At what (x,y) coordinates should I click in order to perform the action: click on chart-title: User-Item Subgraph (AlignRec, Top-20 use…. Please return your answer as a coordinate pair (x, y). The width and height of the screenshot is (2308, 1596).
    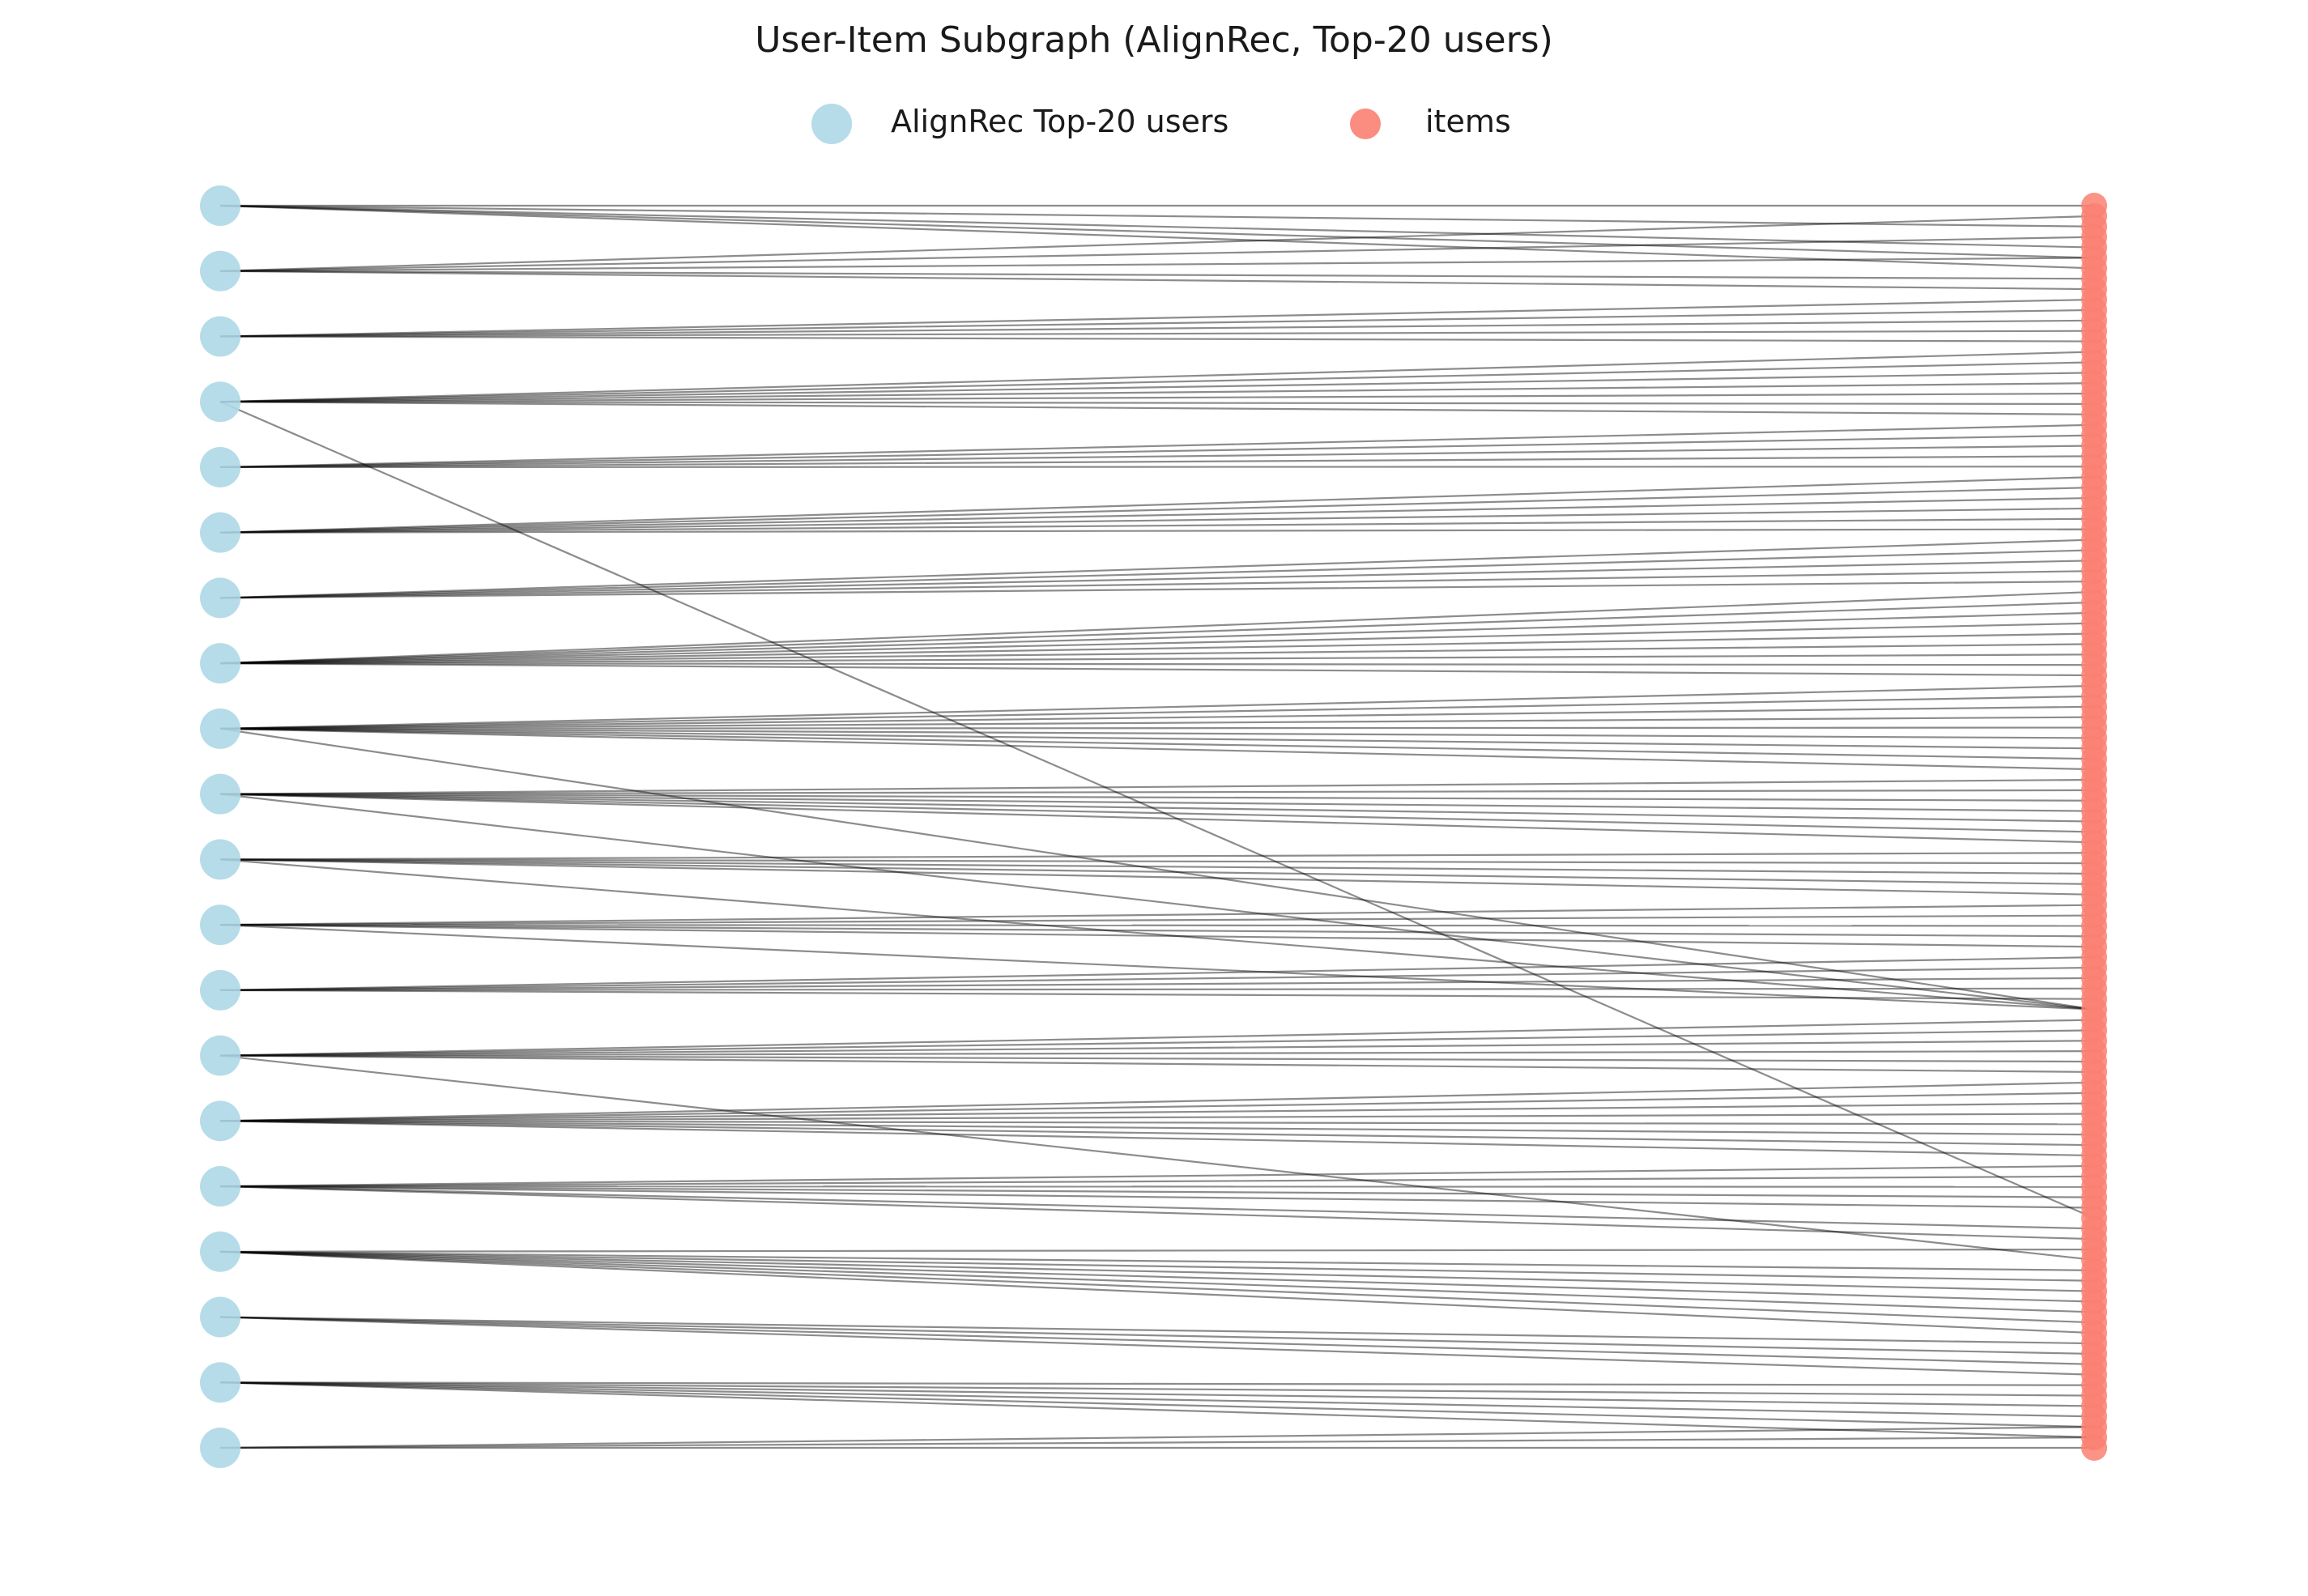
    Looking at the image, I should click on (1154, 40).